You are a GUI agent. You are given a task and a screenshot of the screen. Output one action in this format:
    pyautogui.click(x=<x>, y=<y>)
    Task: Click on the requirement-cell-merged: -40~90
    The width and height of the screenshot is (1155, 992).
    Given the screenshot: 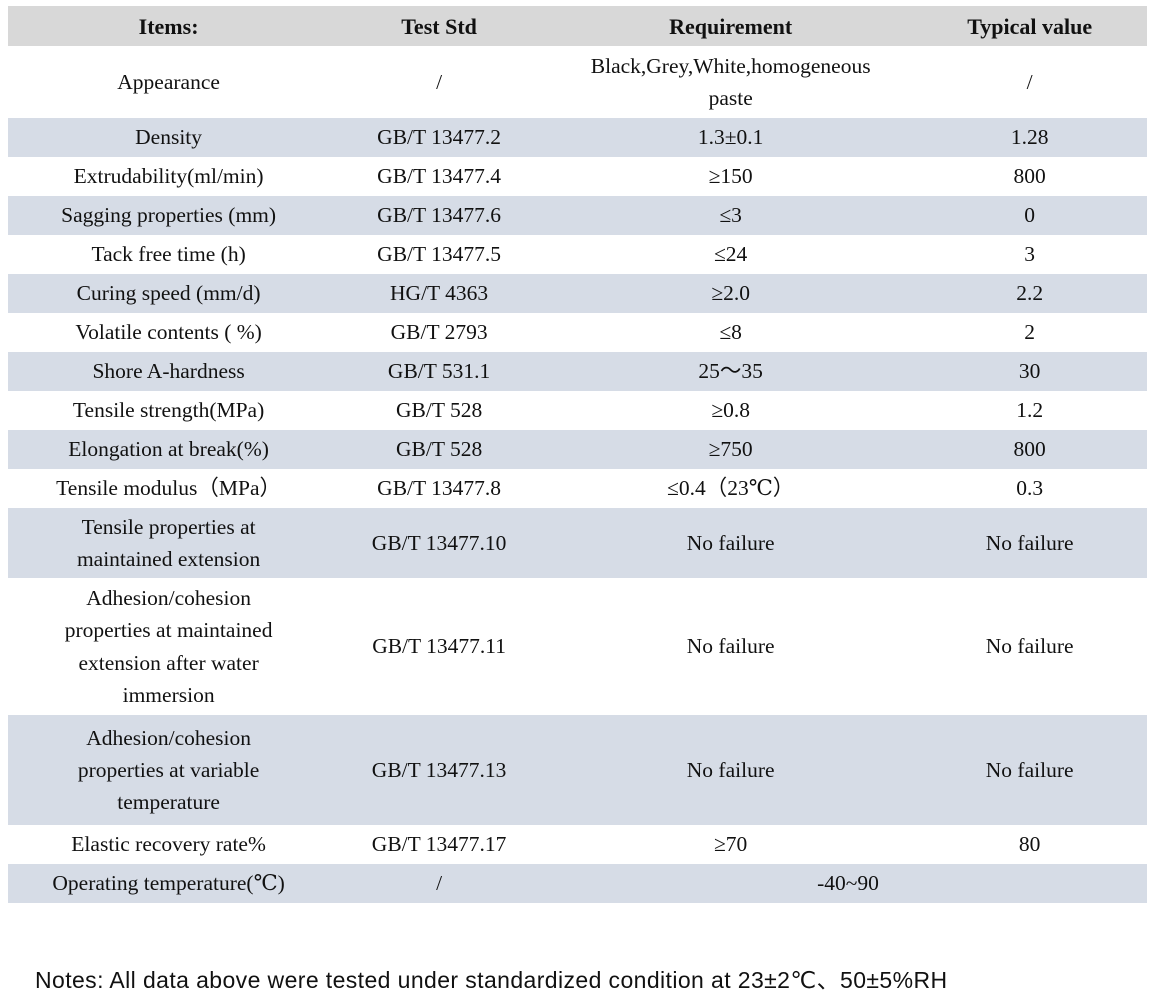 What is the action you would take?
    pyautogui.click(x=848, y=883)
    